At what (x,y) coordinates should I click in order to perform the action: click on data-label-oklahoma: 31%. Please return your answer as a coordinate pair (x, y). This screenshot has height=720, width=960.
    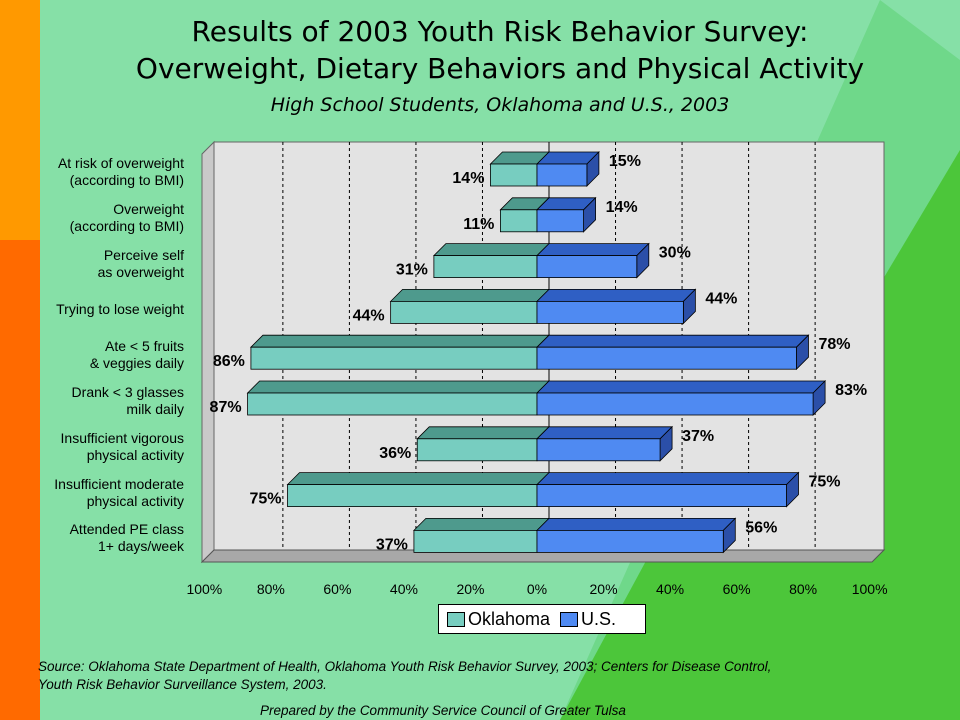
    Looking at the image, I should click on (412, 270).